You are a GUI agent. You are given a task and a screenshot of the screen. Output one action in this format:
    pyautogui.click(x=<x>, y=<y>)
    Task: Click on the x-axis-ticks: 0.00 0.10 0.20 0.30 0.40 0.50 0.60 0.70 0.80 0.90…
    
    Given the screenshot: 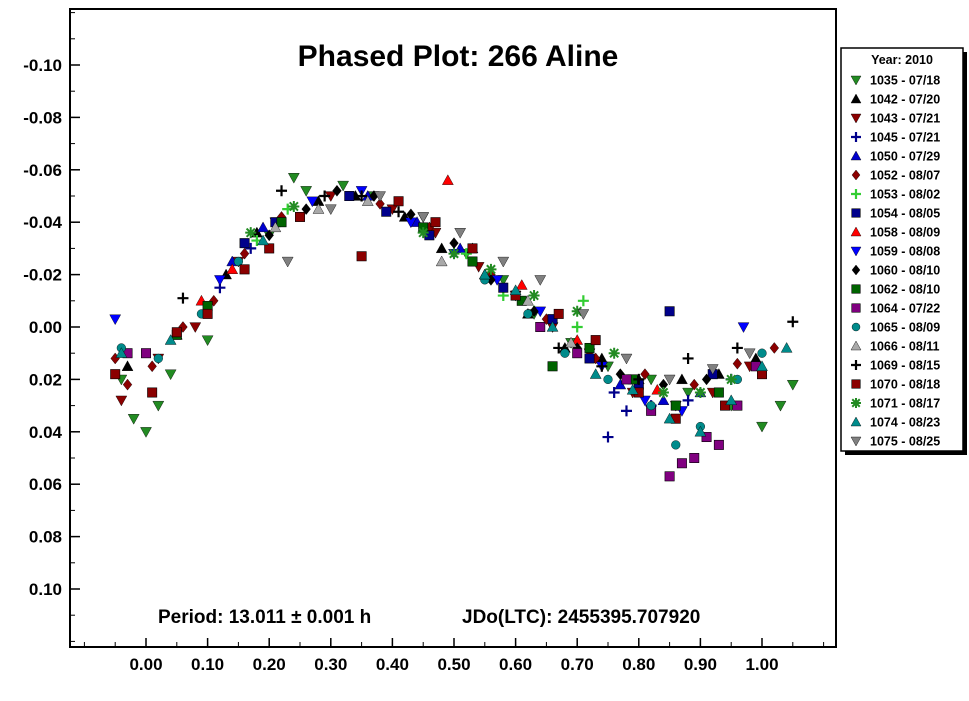 What is the action you would take?
    pyautogui.click(x=454, y=656)
    